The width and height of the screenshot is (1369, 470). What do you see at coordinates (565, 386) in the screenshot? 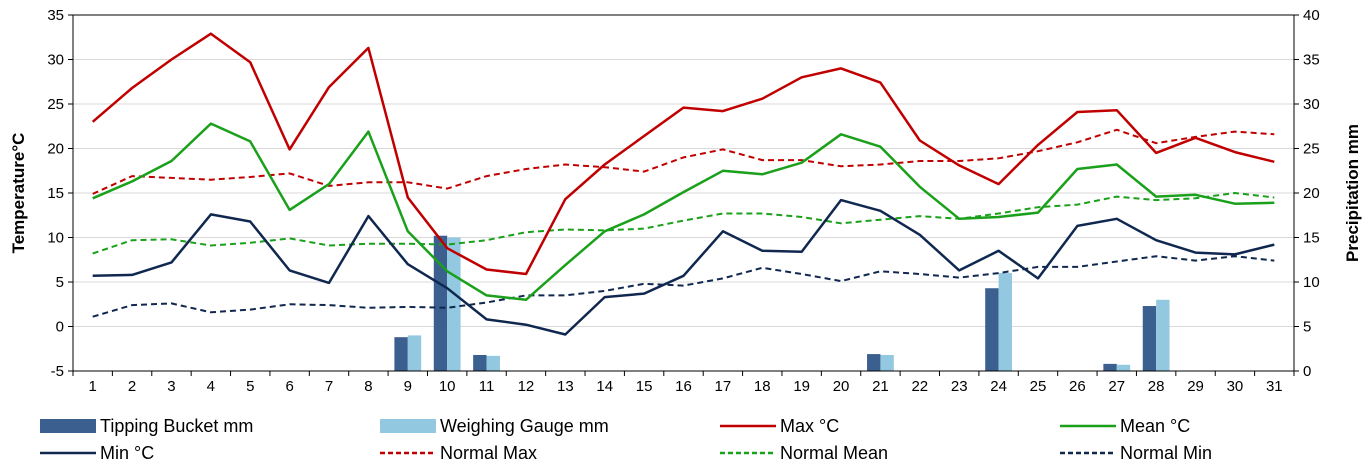
I see `x-tick-label: 13` at bounding box center [565, 386].